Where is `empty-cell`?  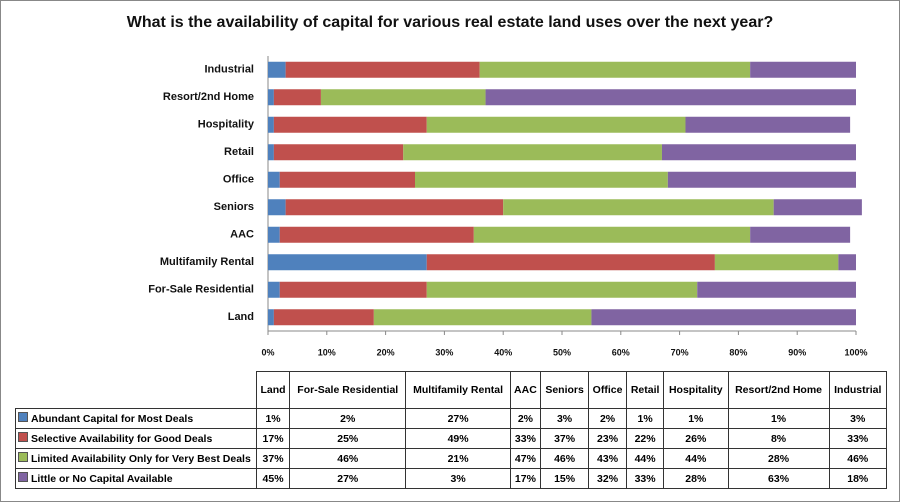
empty-cell is located at coordinates (136, 390).